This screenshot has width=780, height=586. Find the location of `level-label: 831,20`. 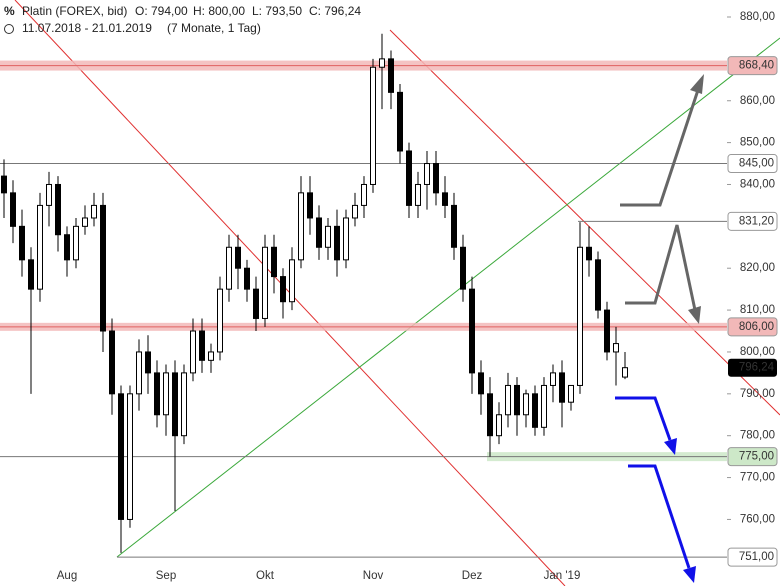

level-label: 831,20 is located at coordinates (756, 221).